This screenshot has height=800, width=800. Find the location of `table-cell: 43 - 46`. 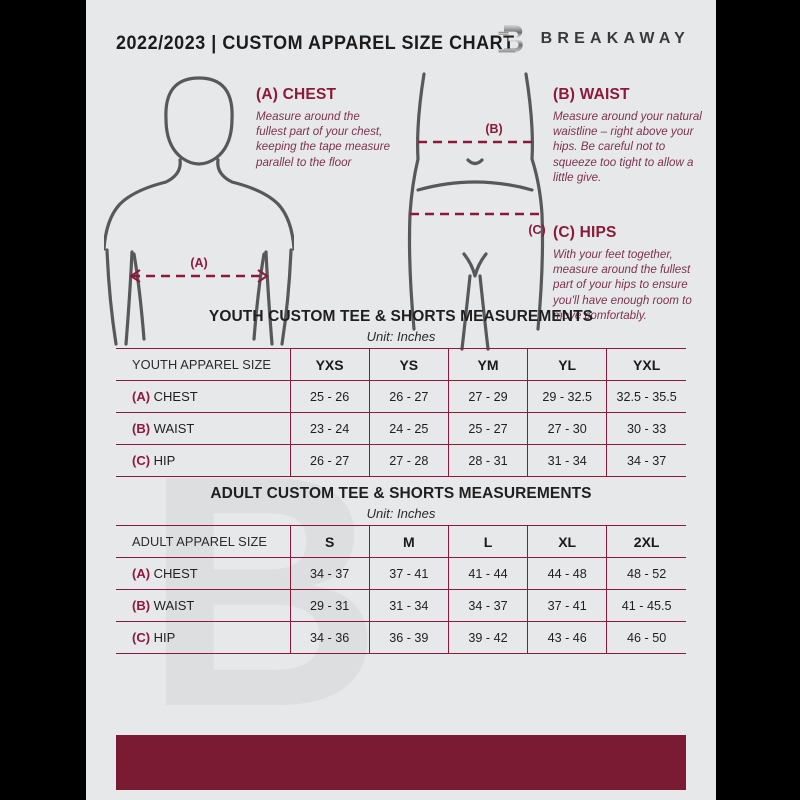

table-cell: 43 - 46 is located at coordinates (567, 637).